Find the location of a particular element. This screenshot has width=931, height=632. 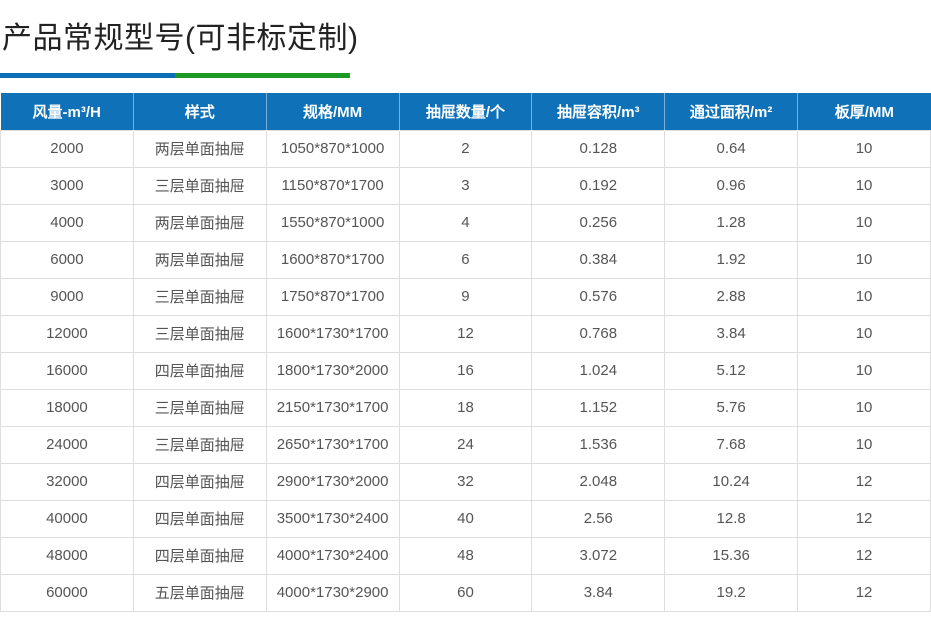

spec-table-head: 风量-m³/H 样式 规格/MM 抽屉数量/个 抽屉容积/m³ 通过面积/m² 板厚/MM is located at coordinates (465, 111).